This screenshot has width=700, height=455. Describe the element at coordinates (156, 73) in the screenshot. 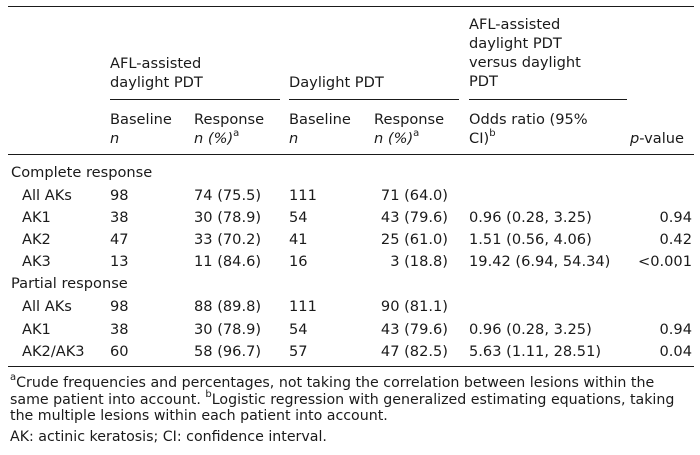

I see `group-header-afl: AFL-assisted daylight PDT` at that location.